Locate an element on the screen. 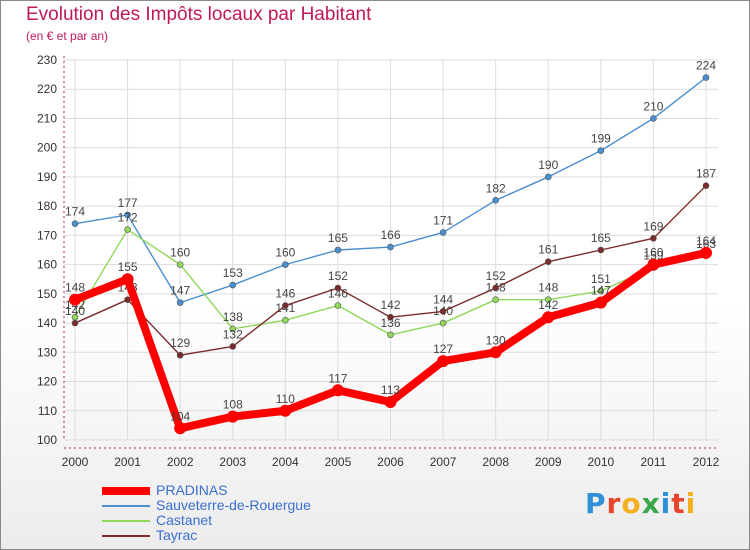  y-tick-label: 140 is located at coordinates (47, 323).